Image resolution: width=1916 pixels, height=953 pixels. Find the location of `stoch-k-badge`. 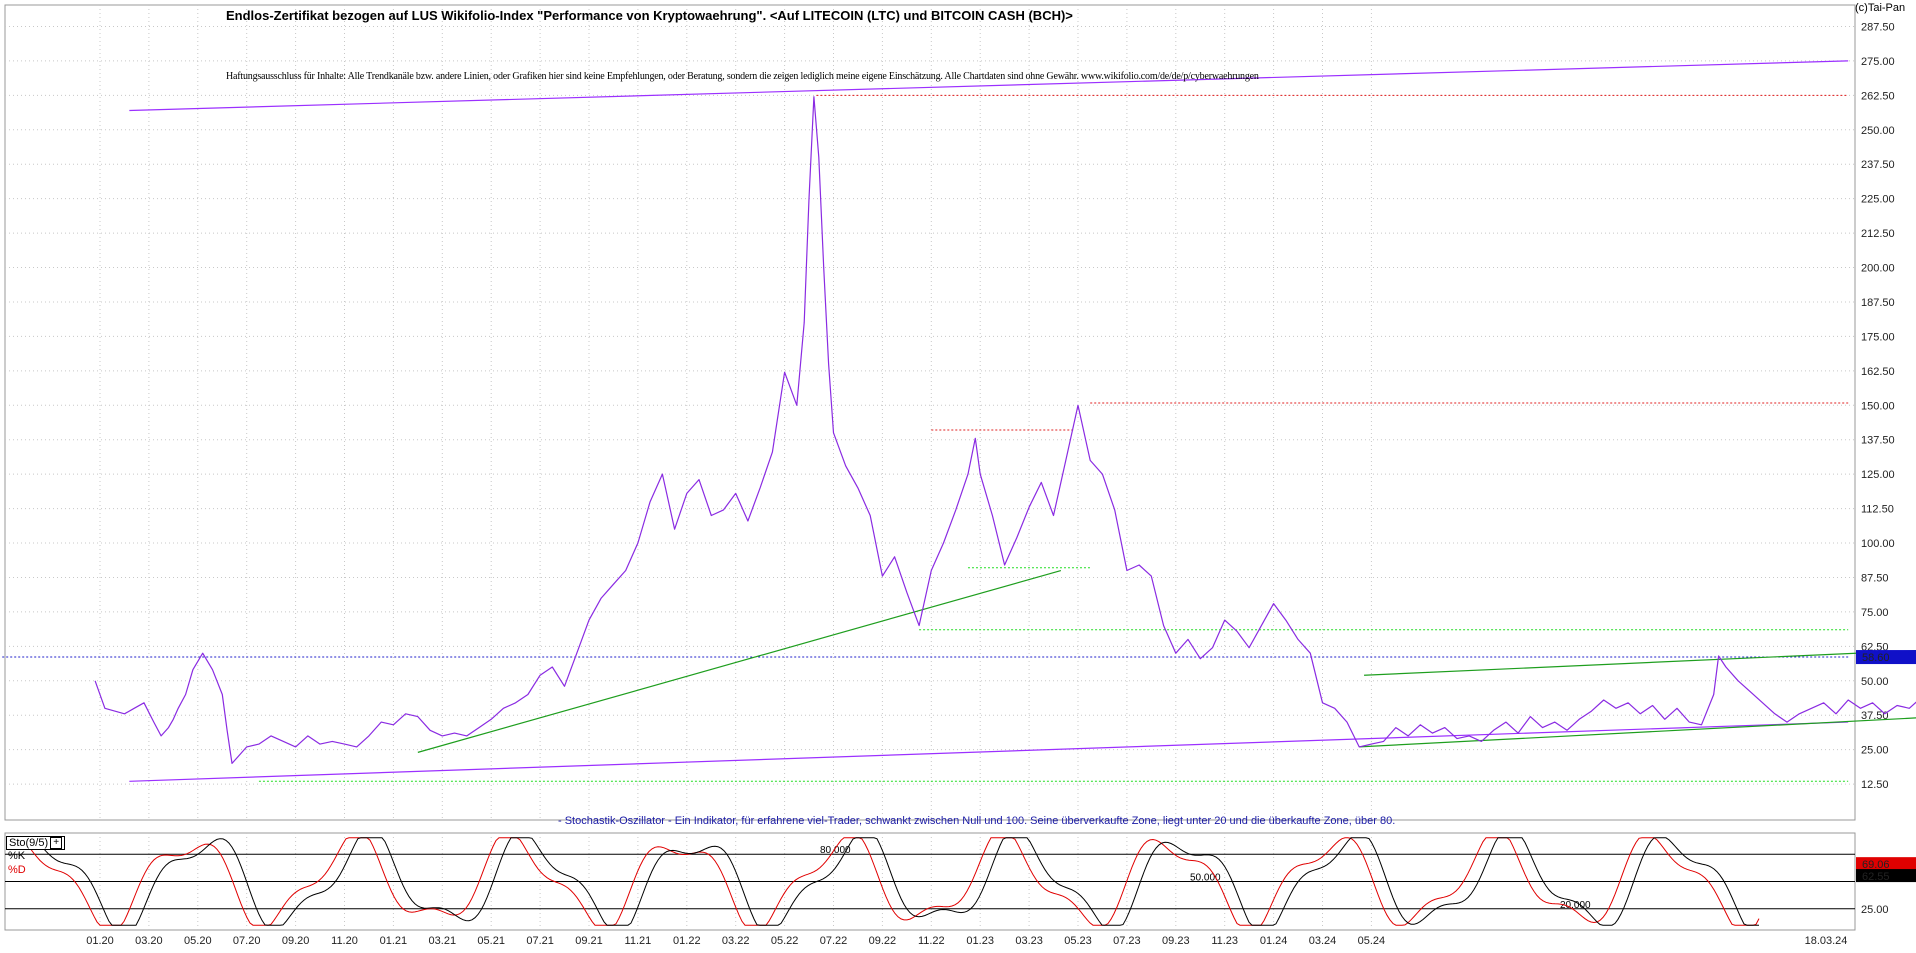

stoch-k-badge is located at coordinates (1886, 864).